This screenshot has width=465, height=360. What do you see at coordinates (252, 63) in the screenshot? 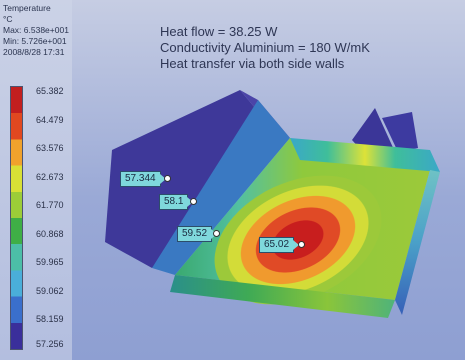
I see `heat-transfer-text: Heat transfer via both side walls` at bounding box center [252, 63].